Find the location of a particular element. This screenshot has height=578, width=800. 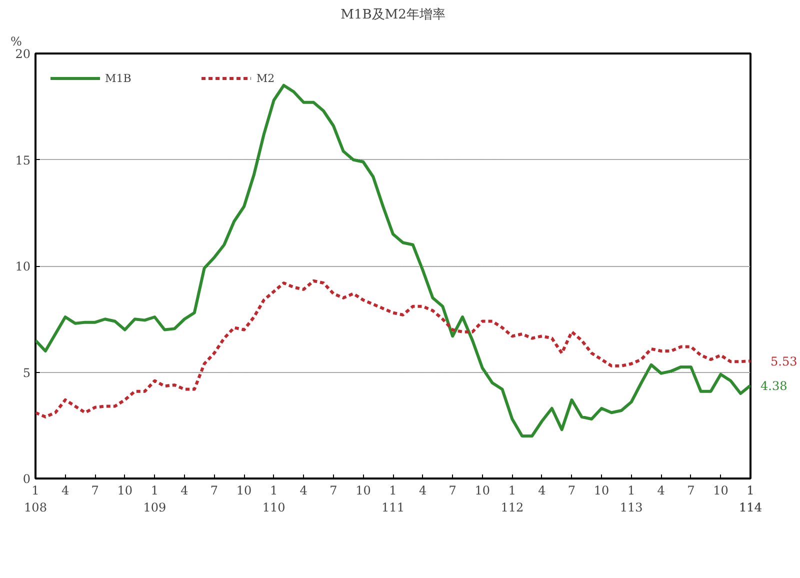

y-tick-label: 15 is located at coordinates (23, 160).